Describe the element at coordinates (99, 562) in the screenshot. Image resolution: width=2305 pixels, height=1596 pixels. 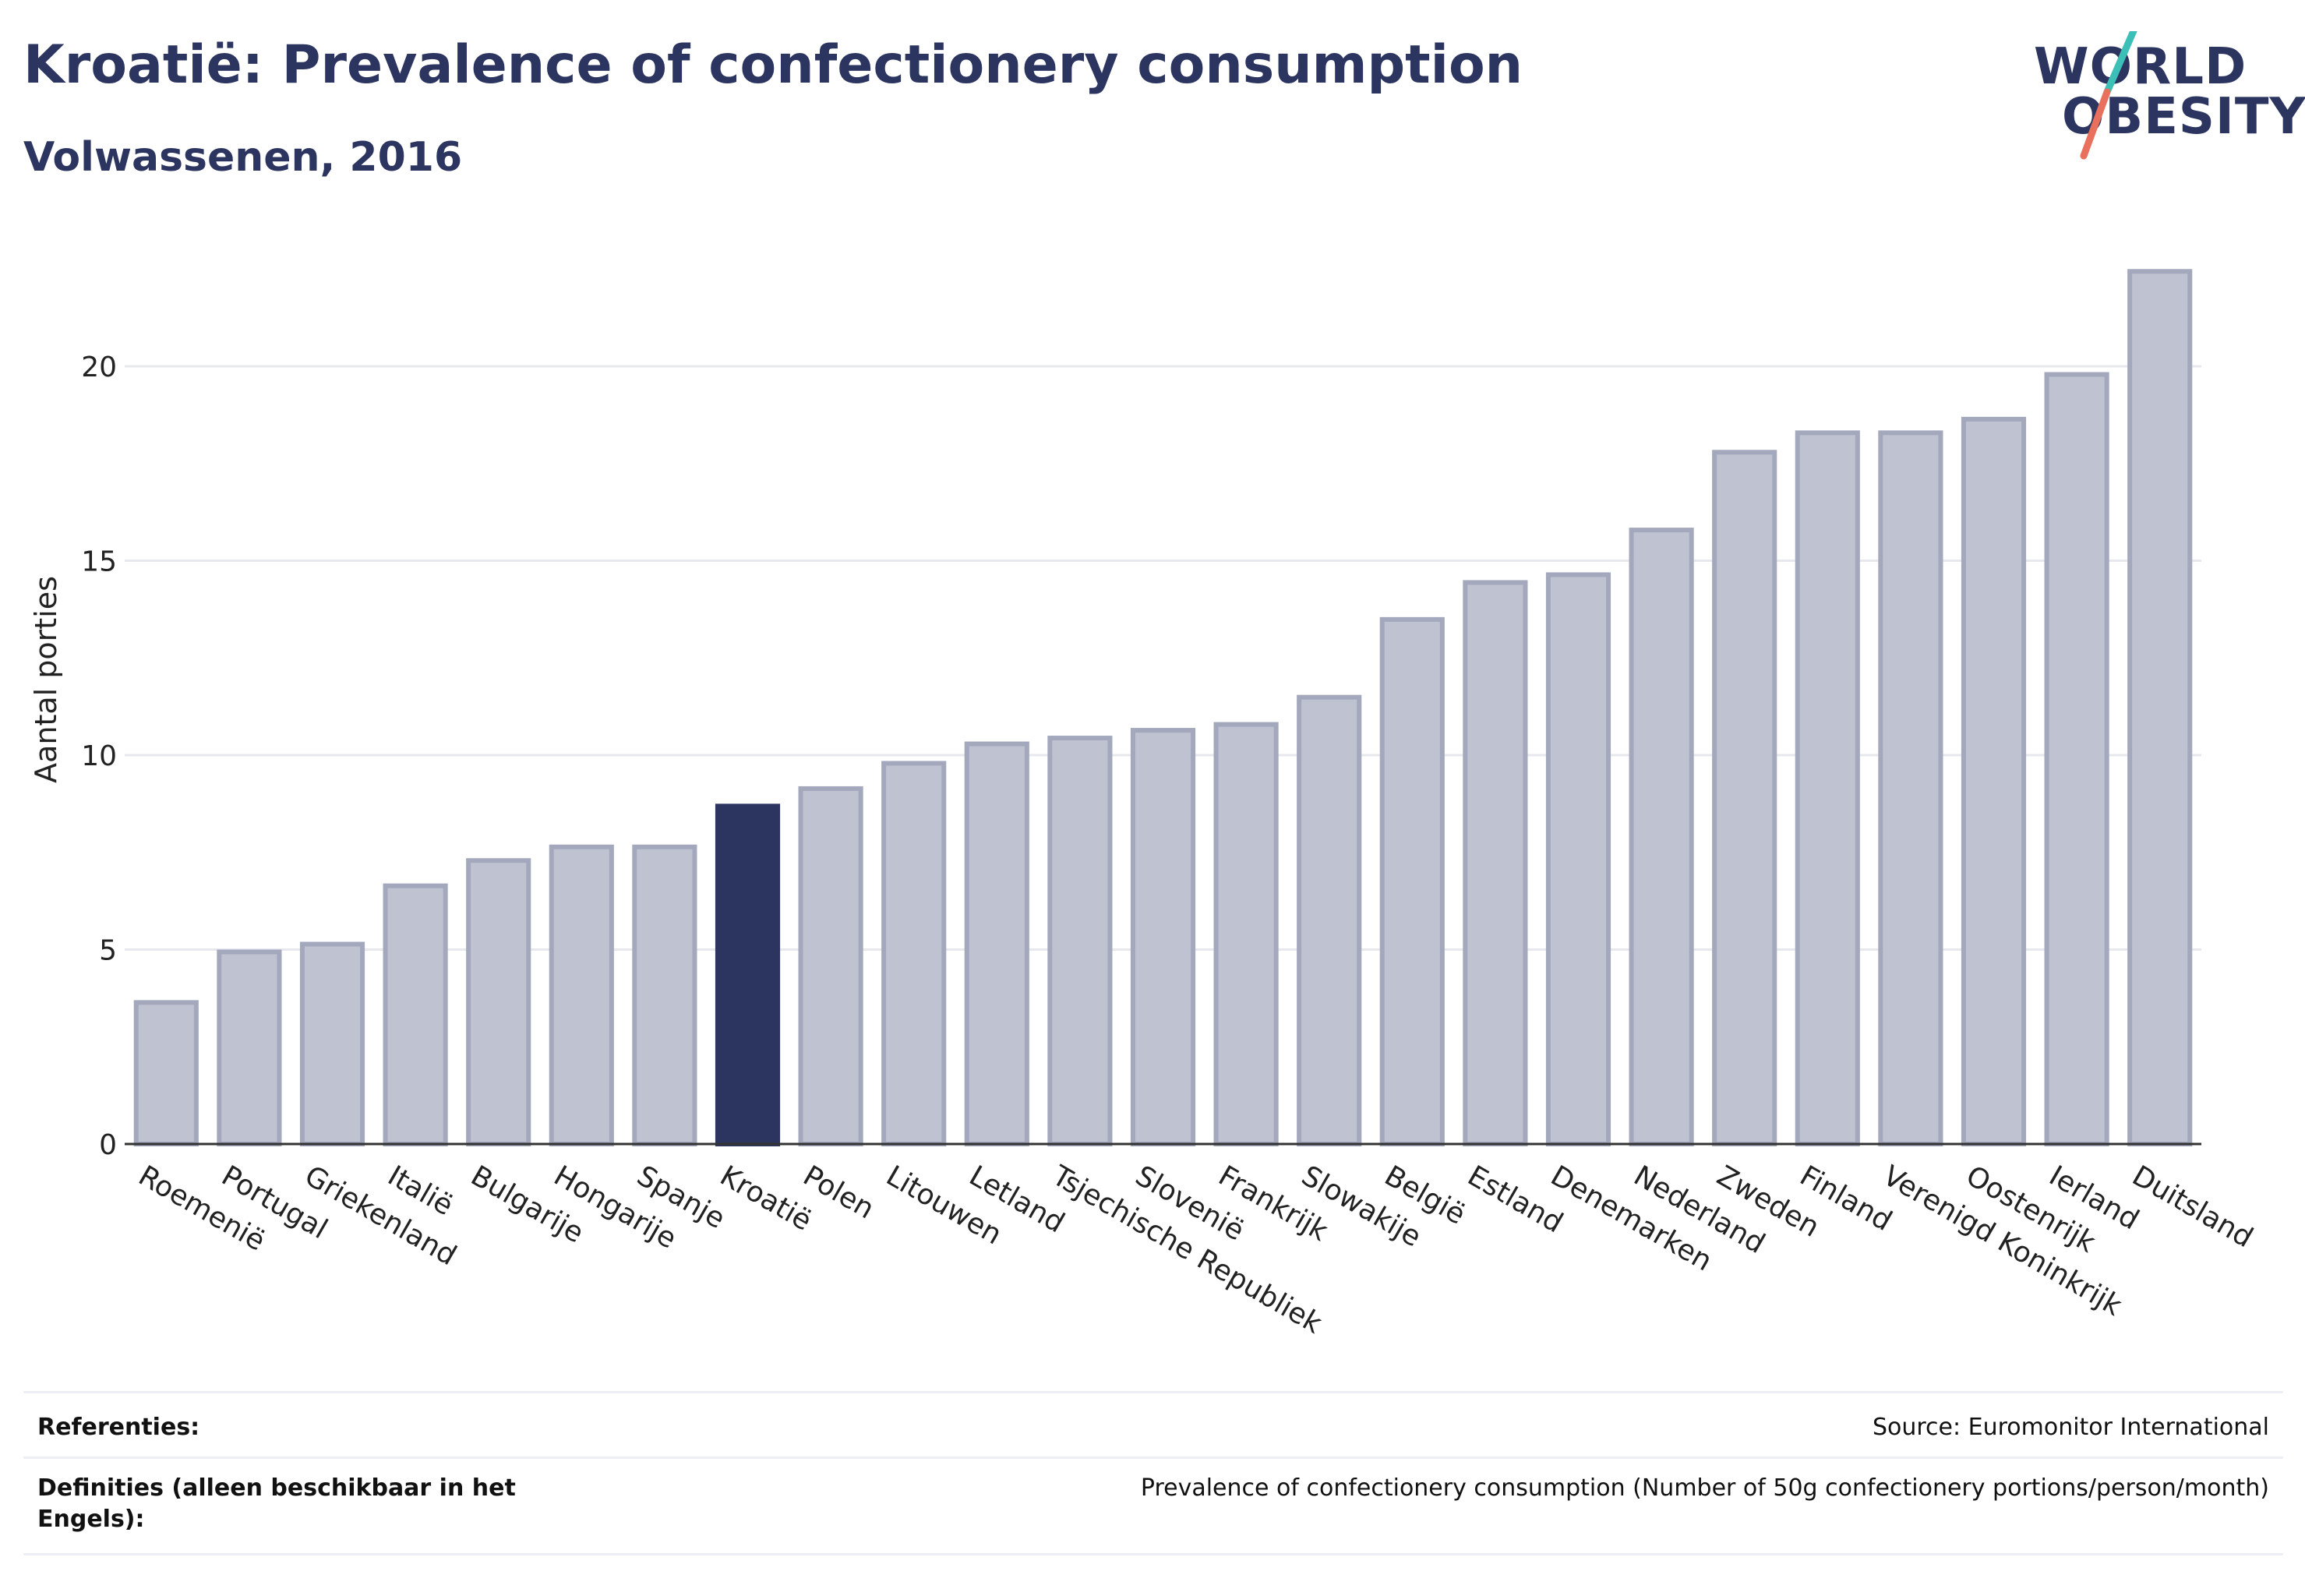
I see `y-tick-label: 15` at that location.